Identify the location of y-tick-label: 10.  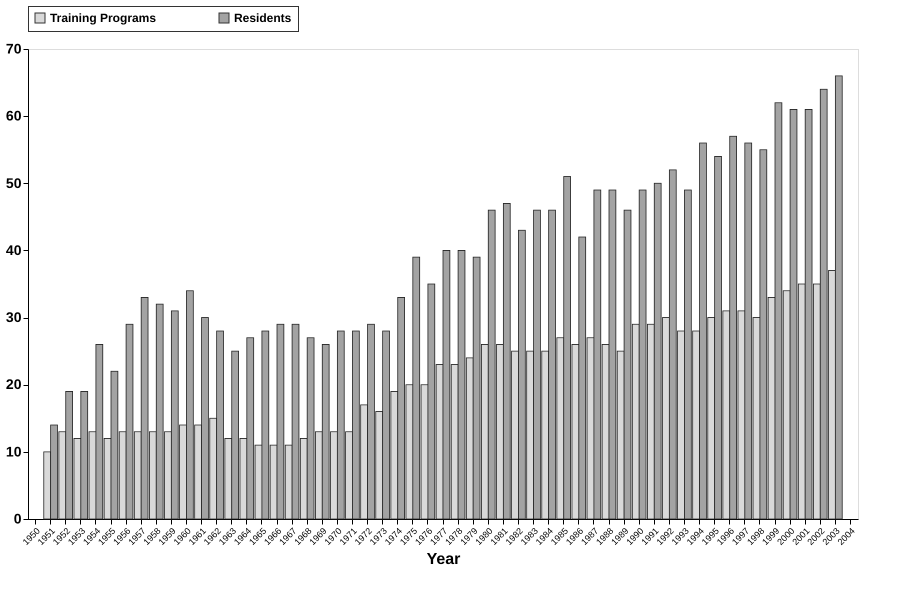
(14, 451).